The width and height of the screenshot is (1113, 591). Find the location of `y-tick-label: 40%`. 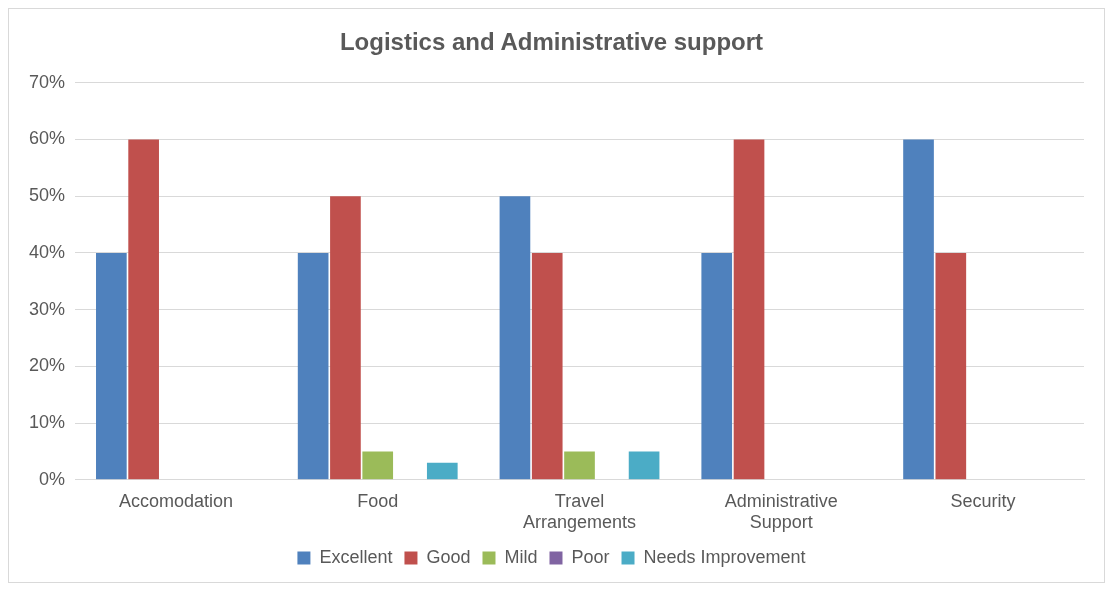

y-tick-label: 40% is located at coordinates (47, 251).